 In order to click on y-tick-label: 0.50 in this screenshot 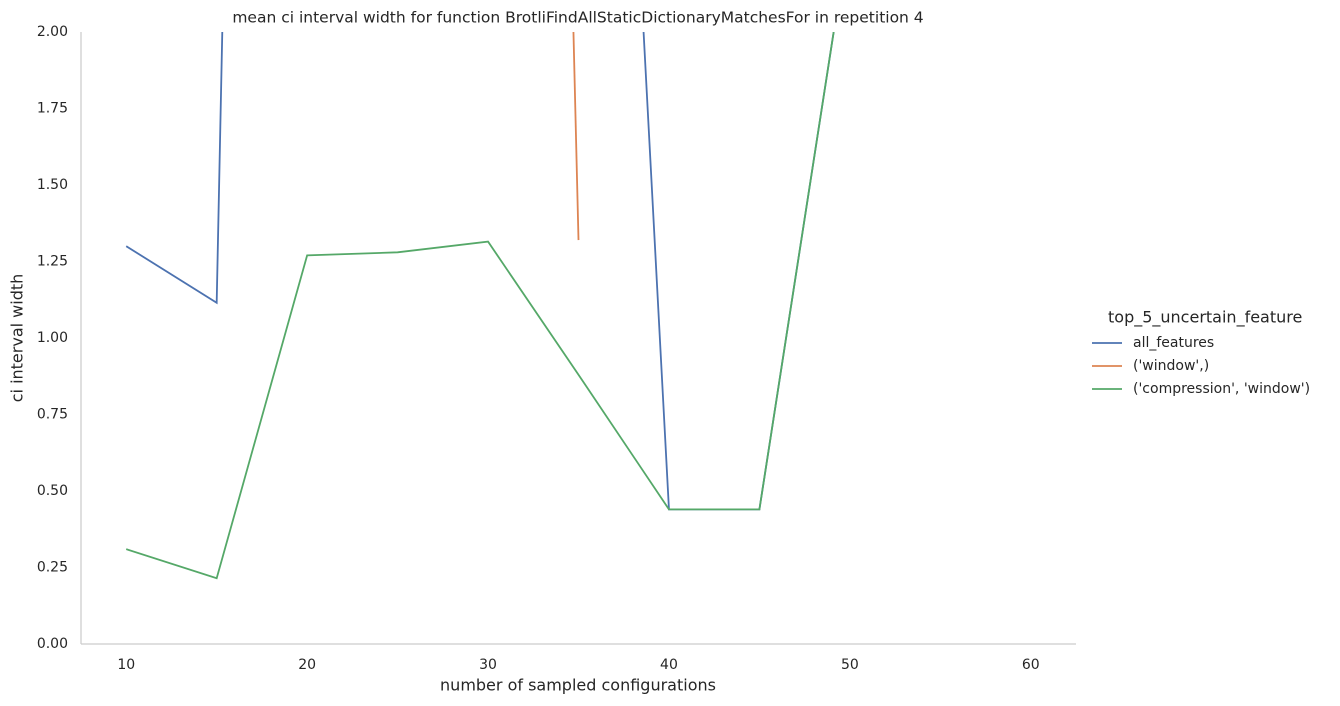, I will do `click(52, 491)`.